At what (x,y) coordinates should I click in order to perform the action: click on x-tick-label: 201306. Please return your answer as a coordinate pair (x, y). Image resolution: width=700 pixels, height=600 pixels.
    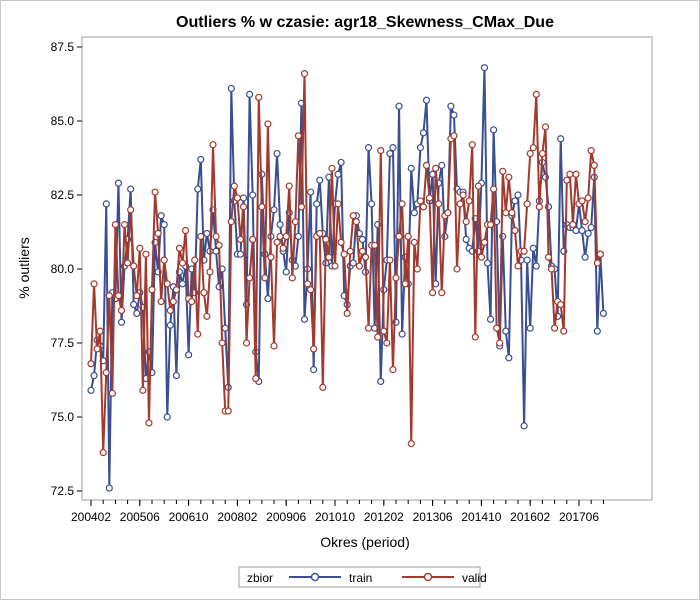
    Looking at the image, I should click on (433, 517).